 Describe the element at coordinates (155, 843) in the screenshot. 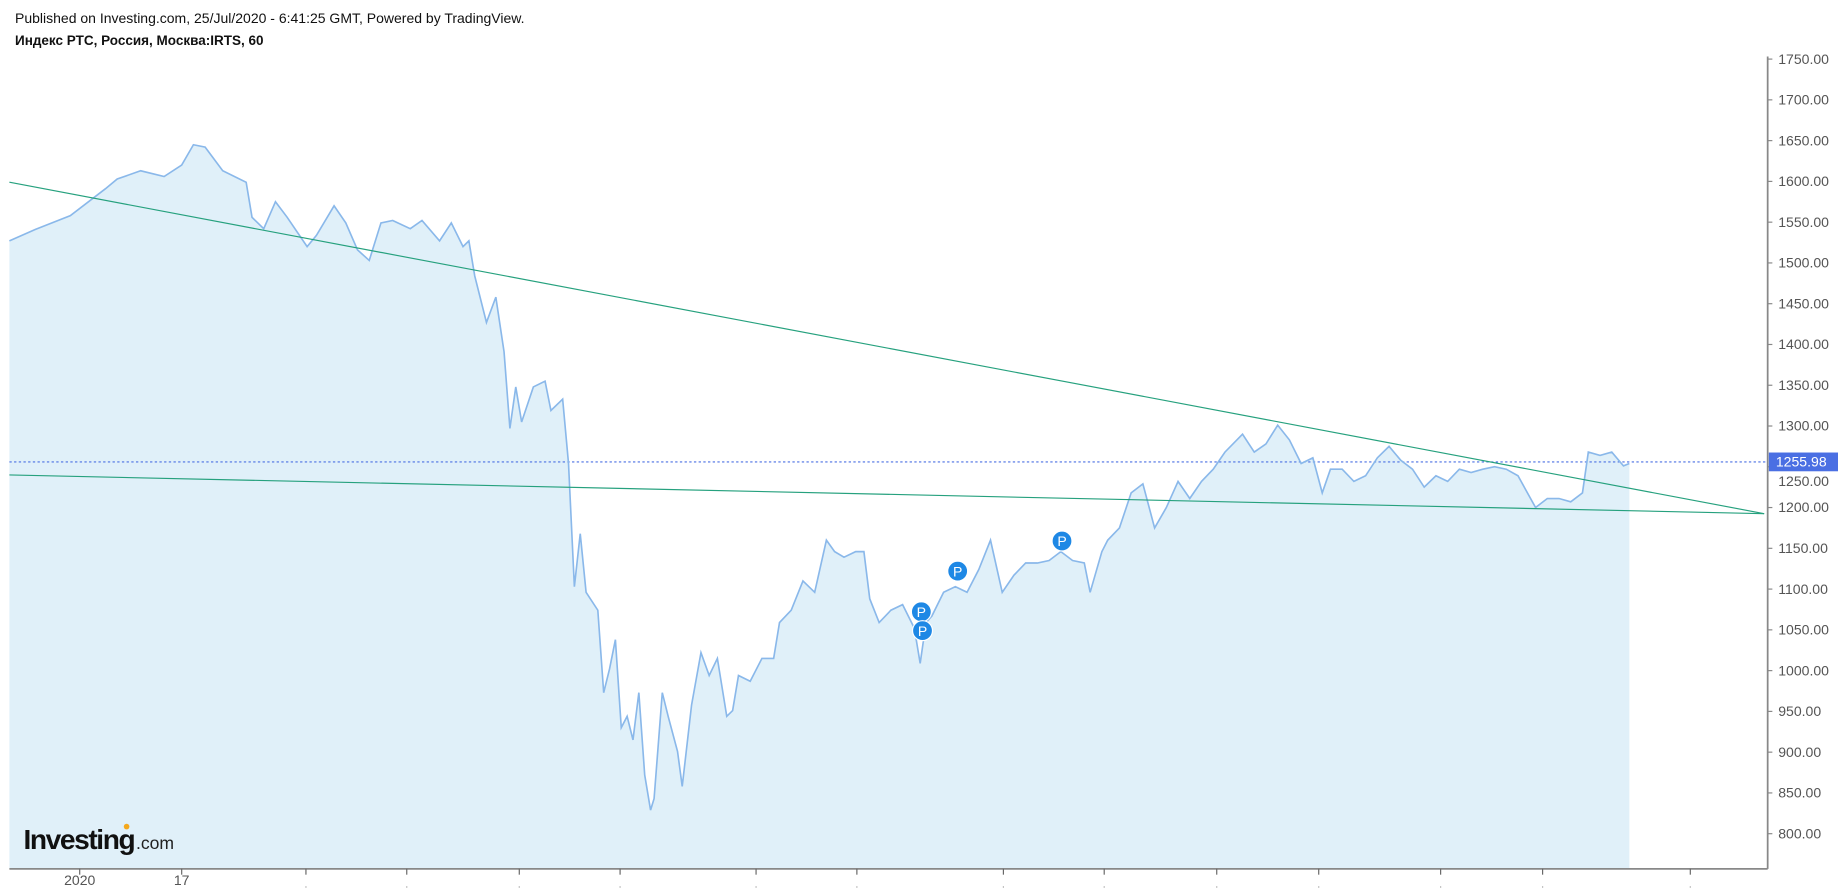

I see `logo-suffix: .com` at that location.